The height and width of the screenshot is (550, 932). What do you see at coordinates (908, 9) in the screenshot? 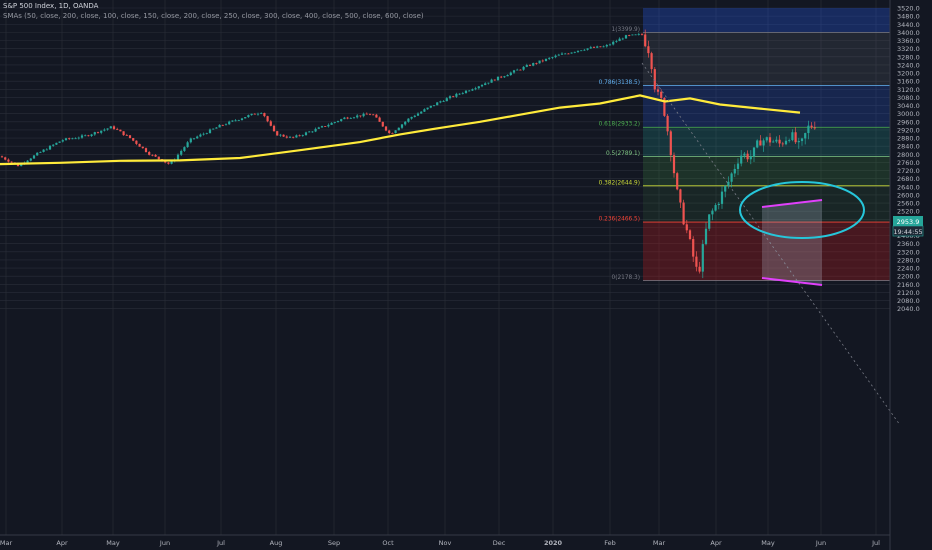
I see `price-tick-label: 3520.0` at bounding box center [908, 9].